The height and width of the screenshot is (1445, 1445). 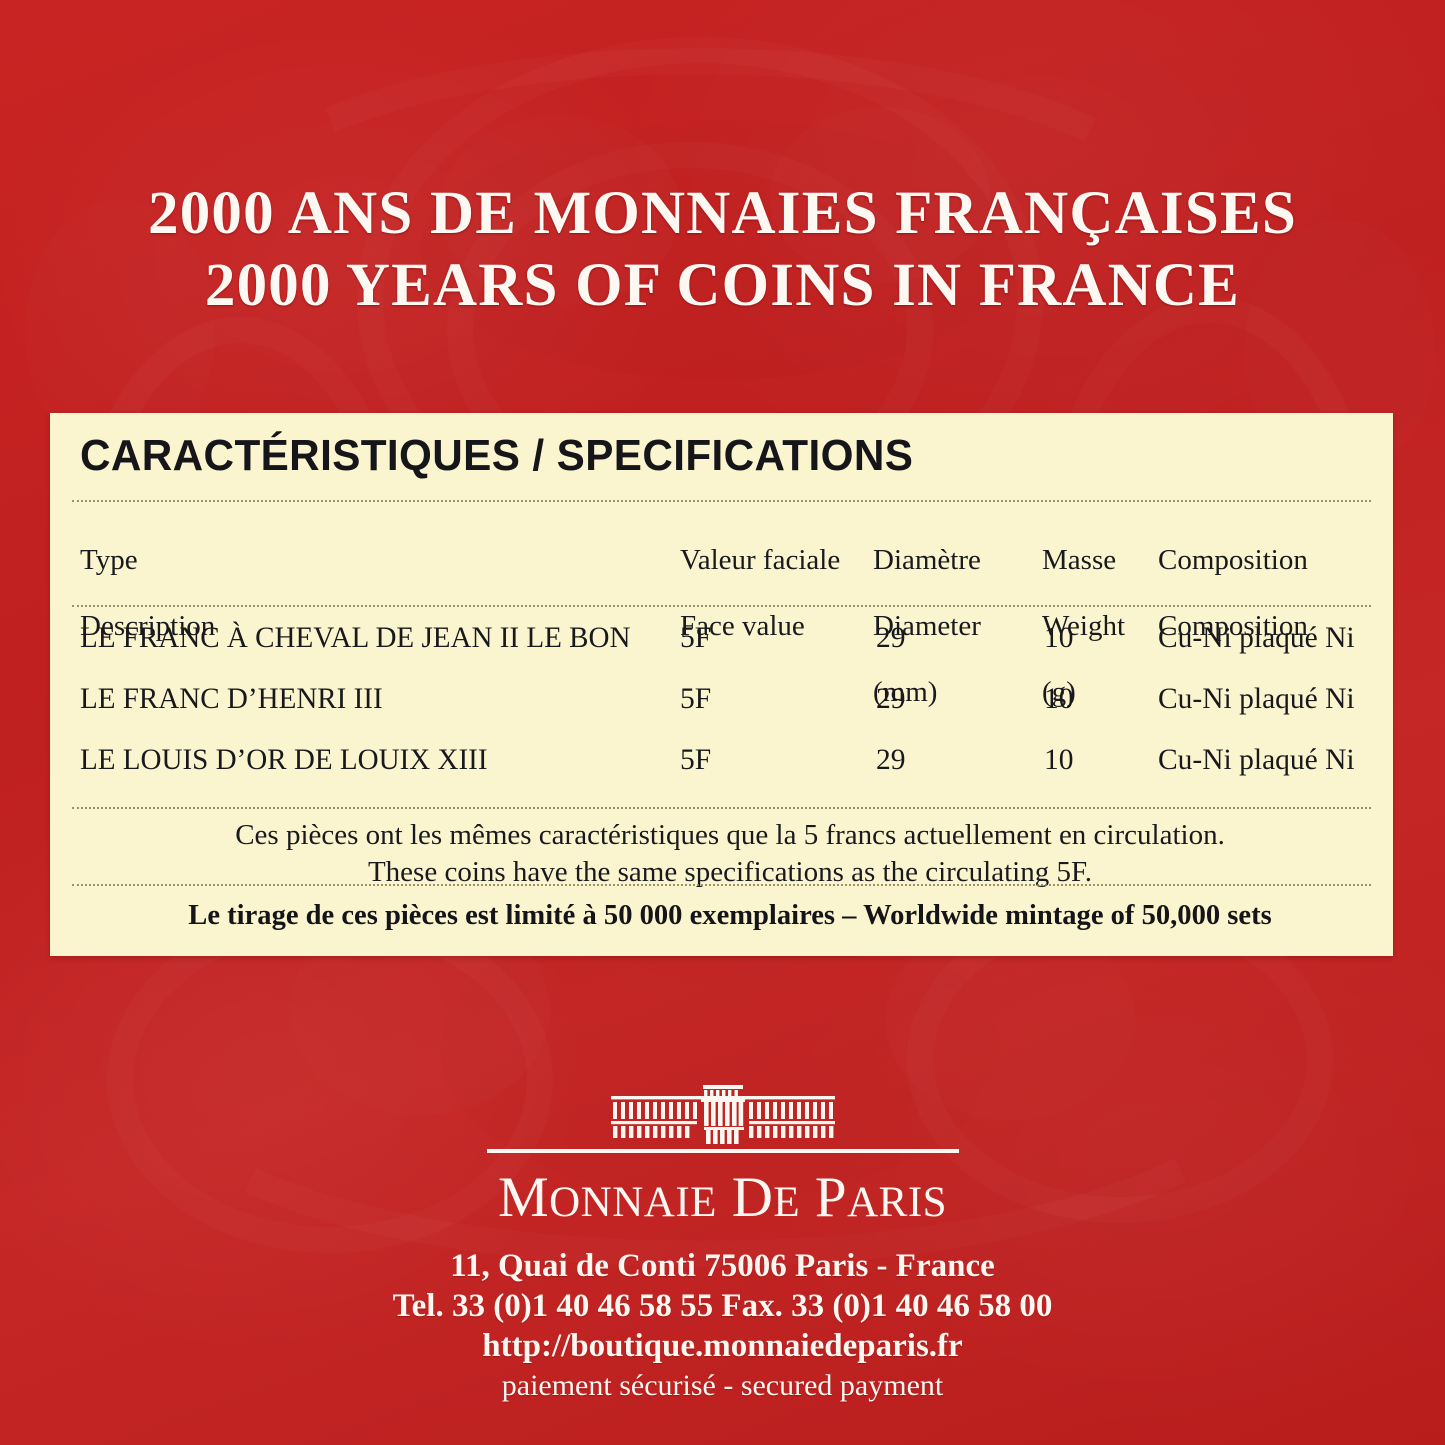 I want to click on column-header-type: Type Description, so click(x=147, y=593).